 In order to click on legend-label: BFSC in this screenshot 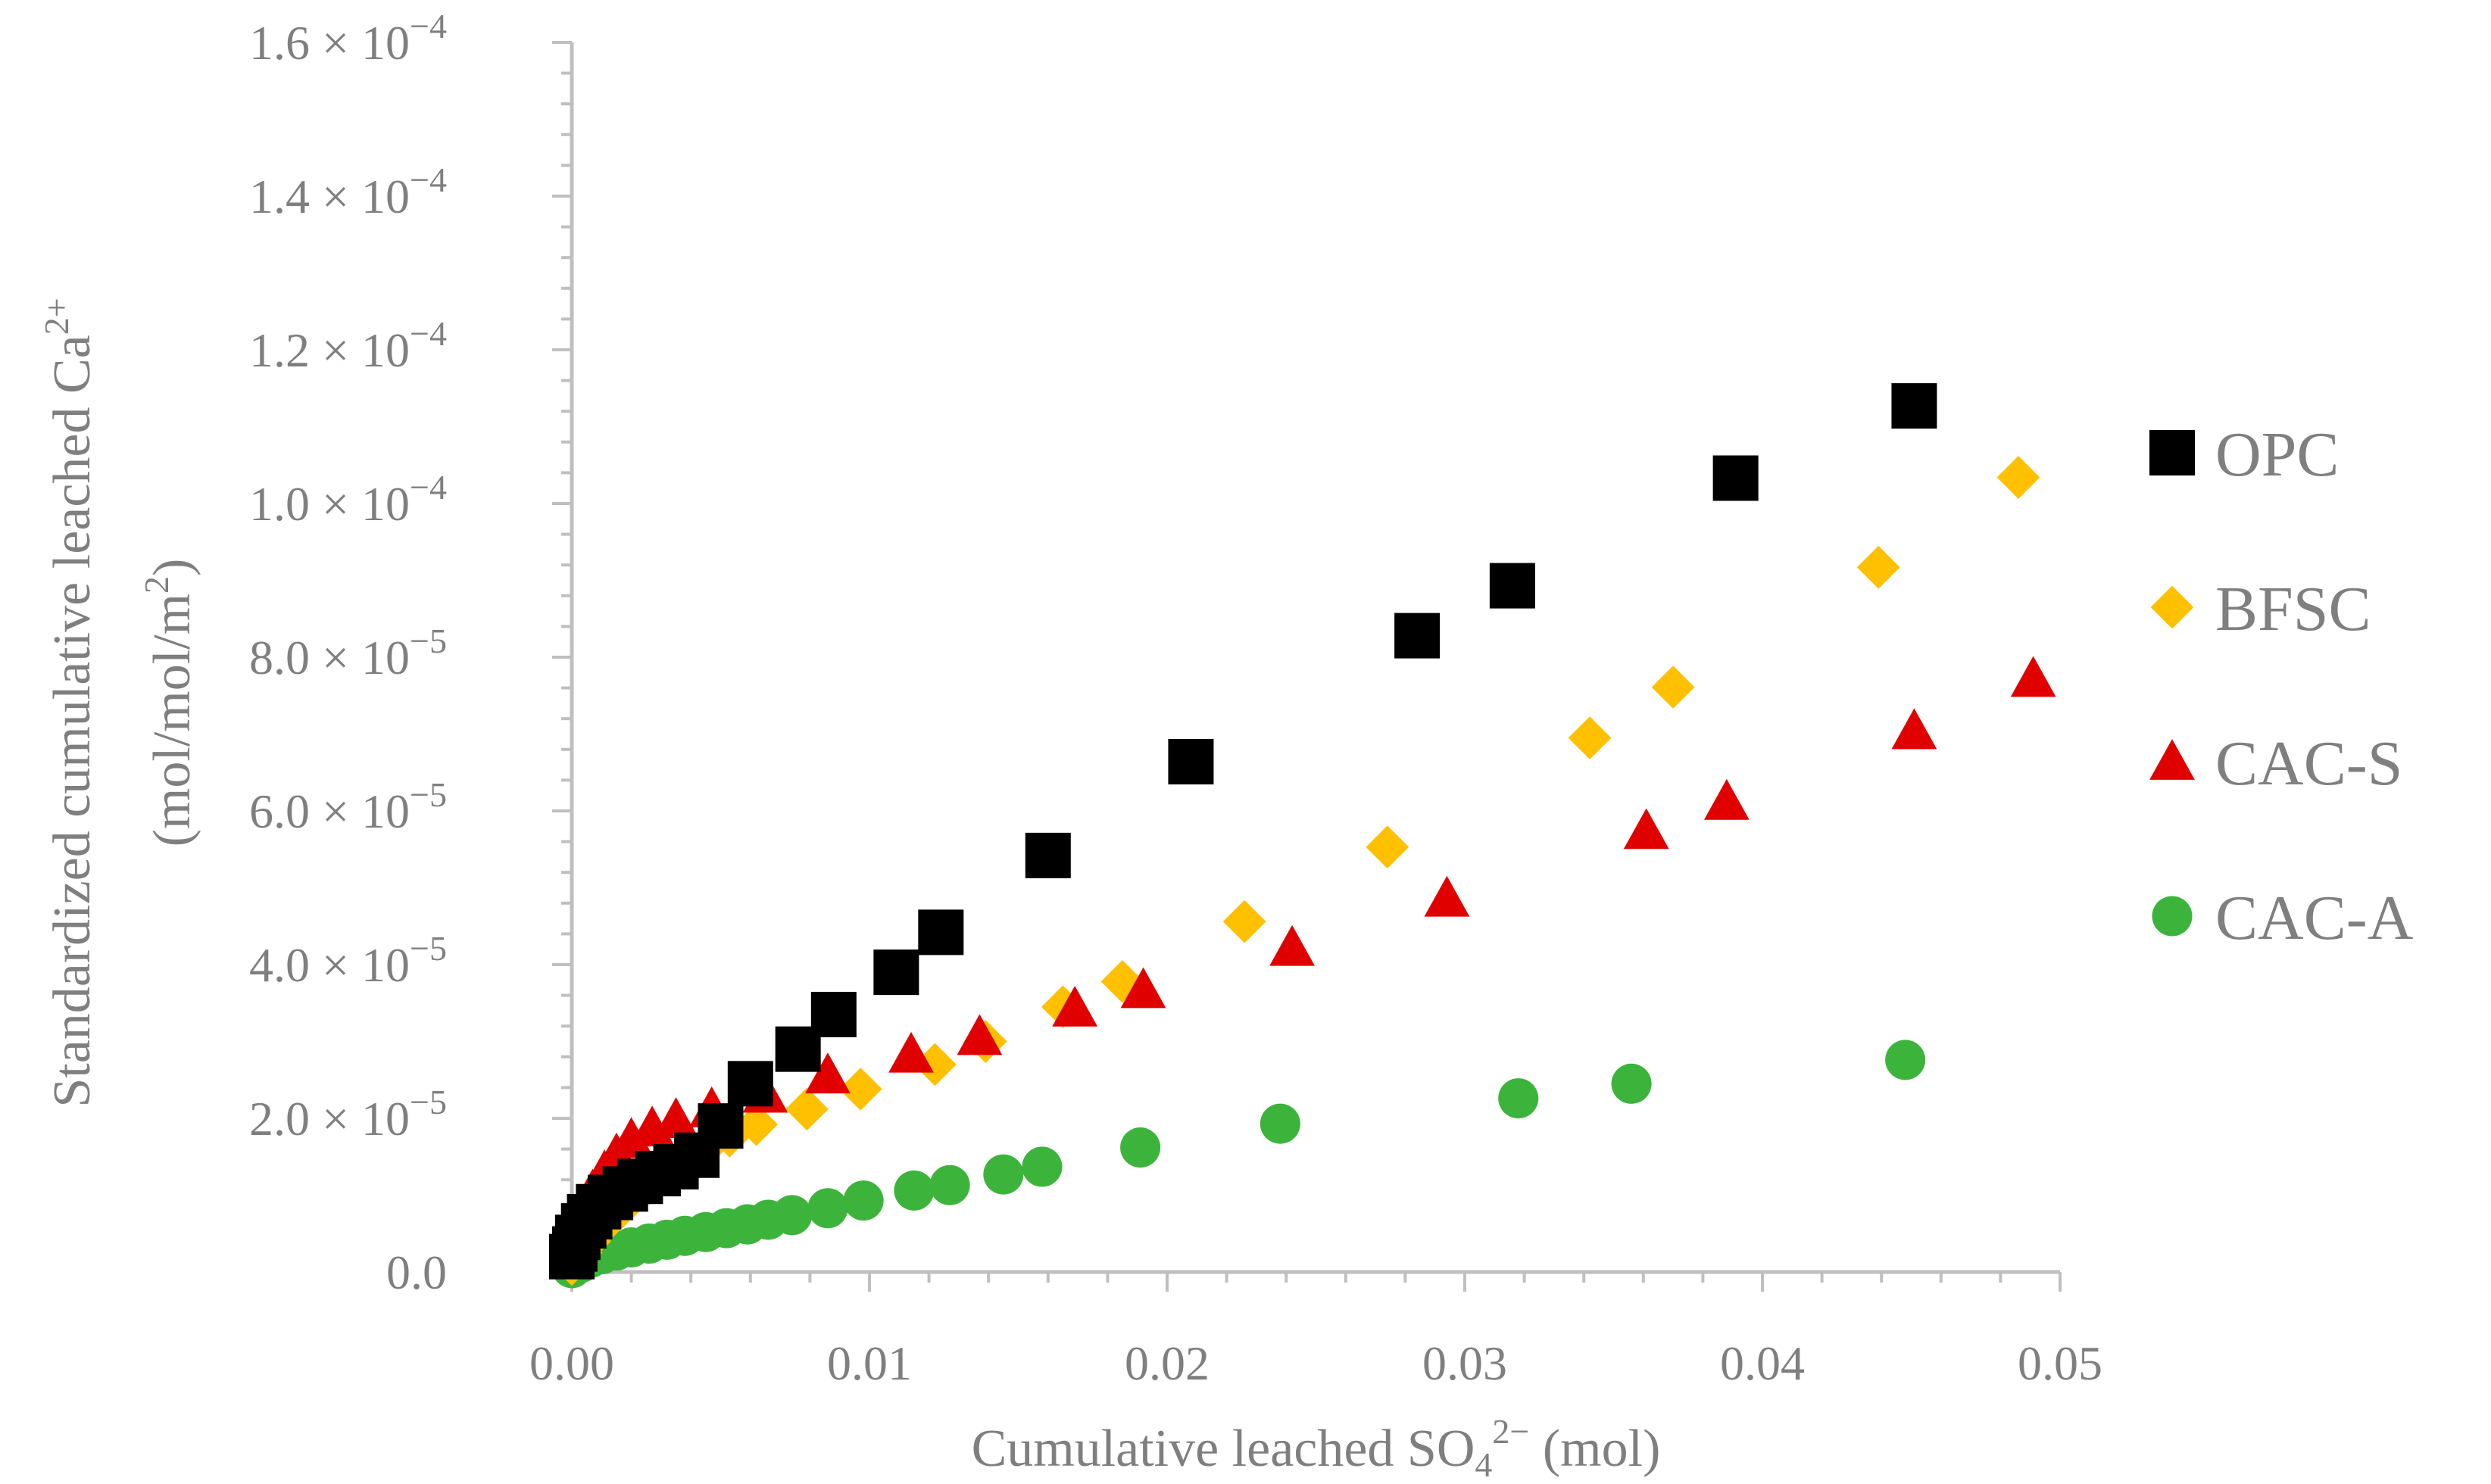, I will do `click(2293, 609)`.